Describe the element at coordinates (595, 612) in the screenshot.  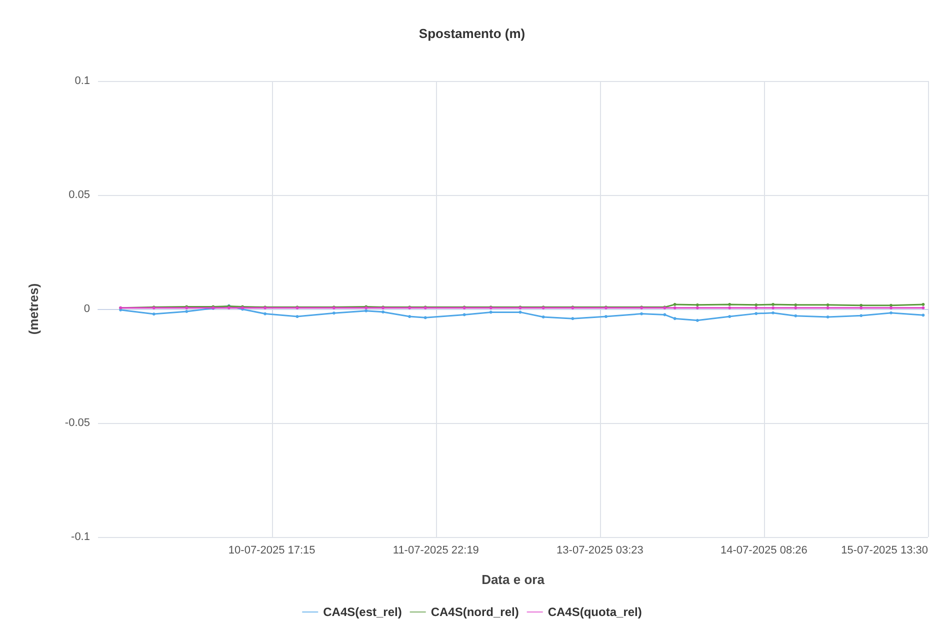
I see `legend-label: CA4S(quota_rel)` at that location.